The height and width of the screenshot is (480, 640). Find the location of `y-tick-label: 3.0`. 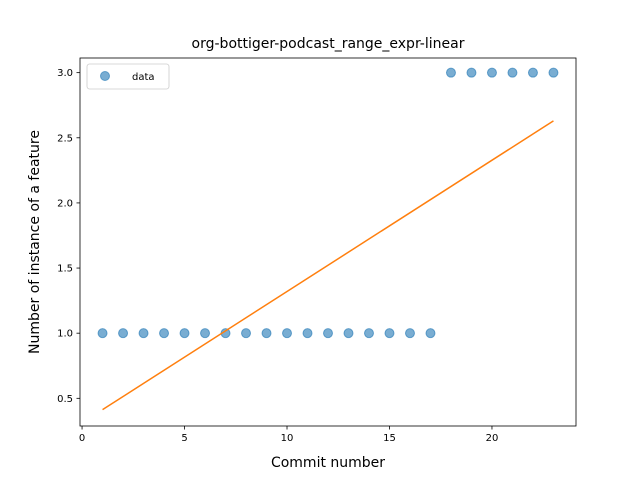

y-tick-label: 3.0 is located at coordinates (65, 73).